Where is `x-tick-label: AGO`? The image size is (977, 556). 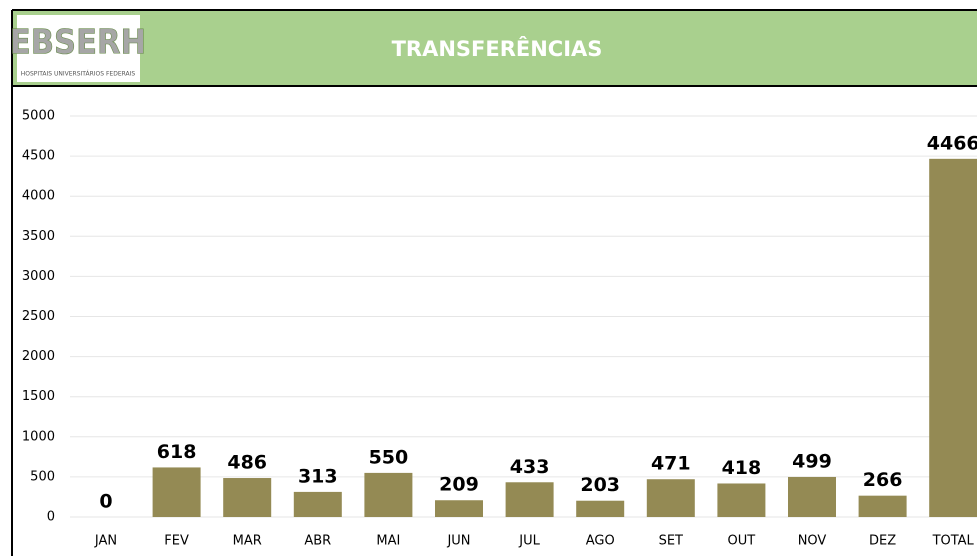
x-tick-label: AGO is located at coordinates (600, 541).